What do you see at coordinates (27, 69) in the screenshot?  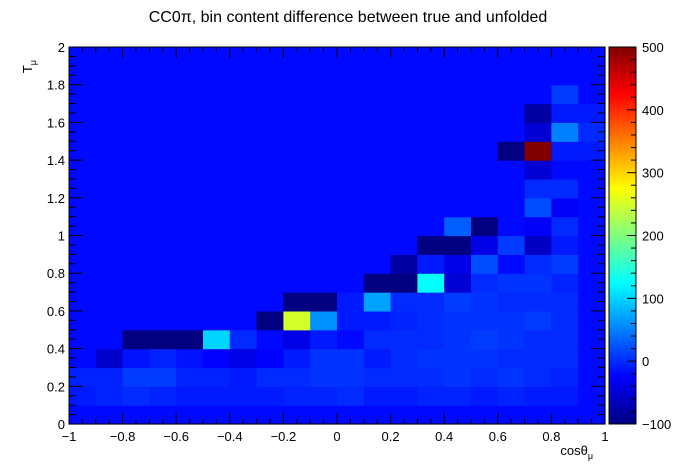 I see `y-axis-title-main: T` at bounding box center [27, 69].